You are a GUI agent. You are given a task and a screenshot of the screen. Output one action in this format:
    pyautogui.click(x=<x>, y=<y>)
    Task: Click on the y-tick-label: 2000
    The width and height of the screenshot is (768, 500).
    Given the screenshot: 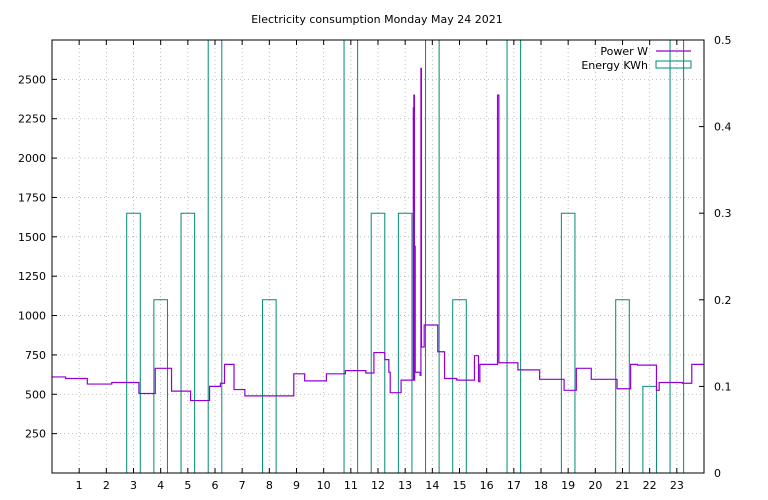 What is the action you would take?
    pyautogui.click(x=32, y=158)
    